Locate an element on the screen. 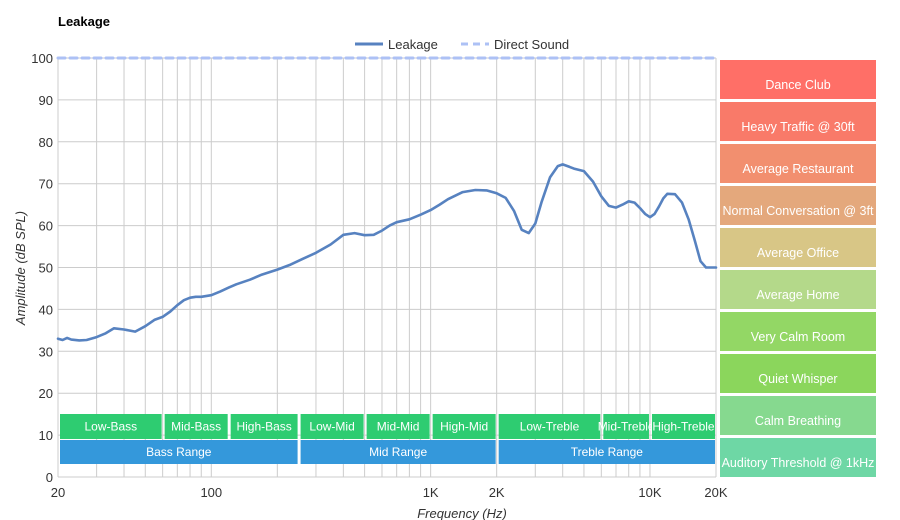 The image size is (900, 520). x-tick-label: 100 is located at coordinates (211, 492).